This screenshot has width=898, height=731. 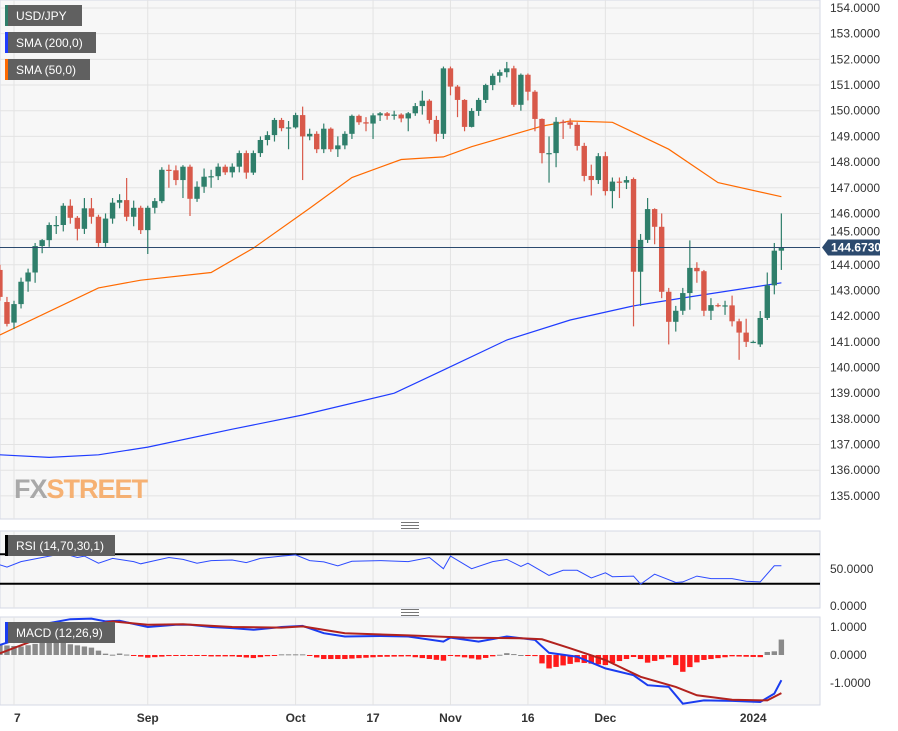 I want to click on legend-sma200: SMA (200,0), so click(x=50, y=42).